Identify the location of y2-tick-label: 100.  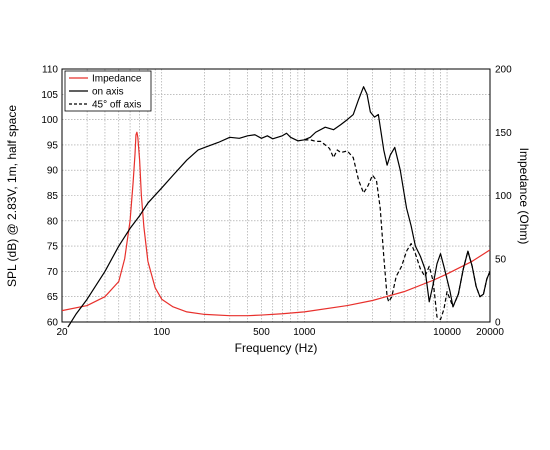
(503, 196).